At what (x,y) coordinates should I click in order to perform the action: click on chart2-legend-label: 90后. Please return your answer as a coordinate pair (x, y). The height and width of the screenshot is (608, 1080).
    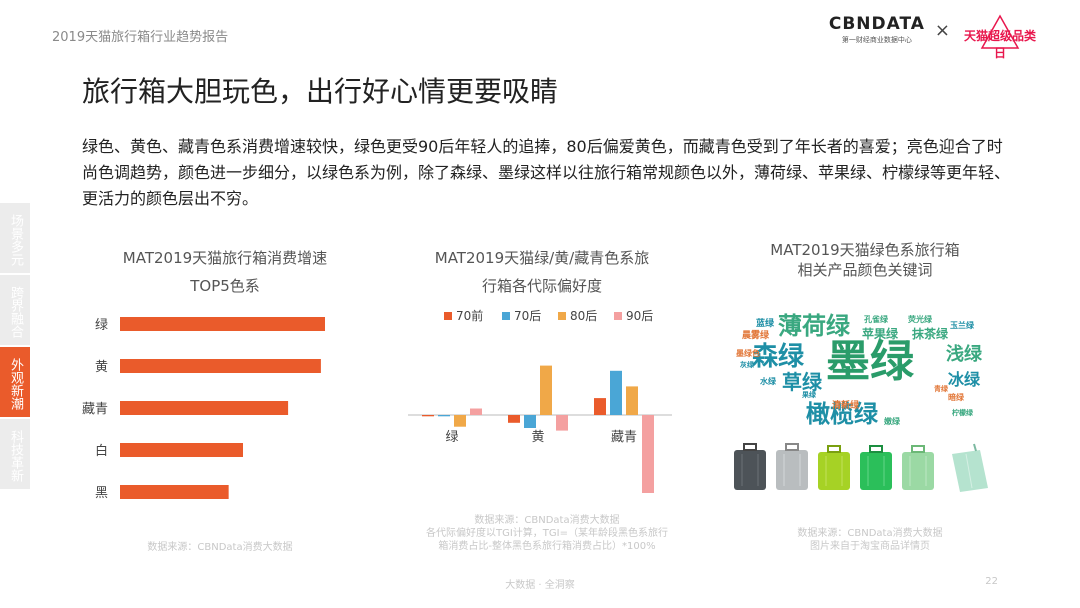
    Looking at the image, I should click on (639, 316).